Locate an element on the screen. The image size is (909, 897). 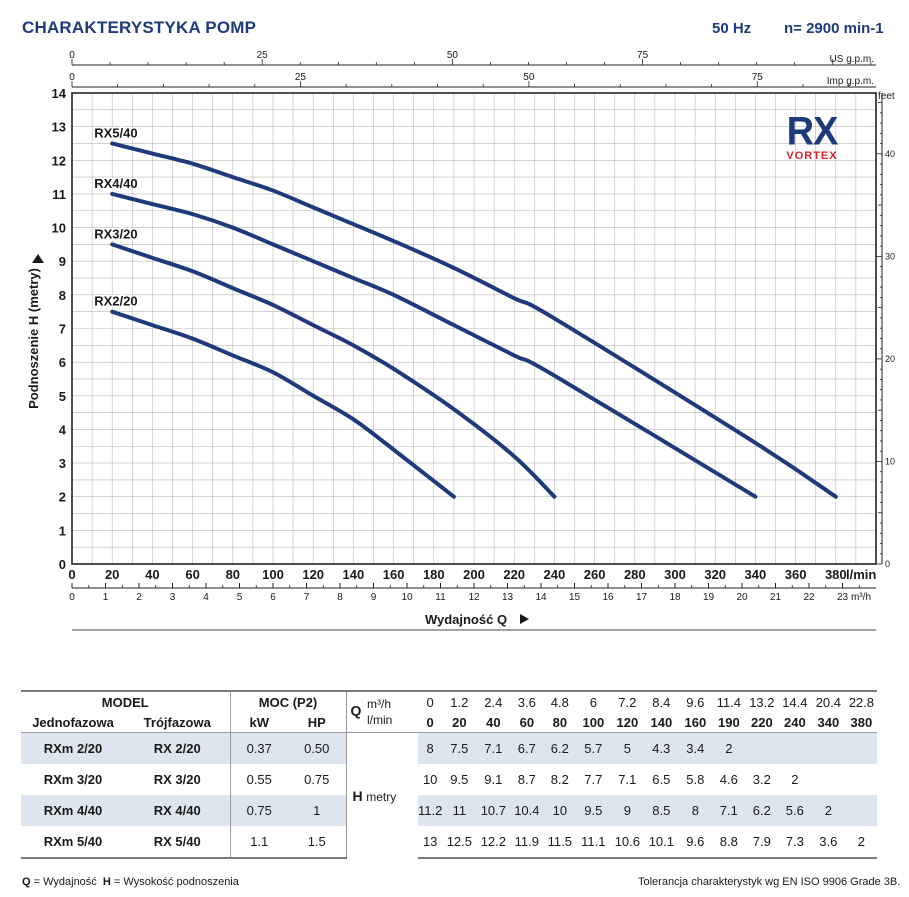
q-lmin-cell: 40 is located at coordinates (493, 722).